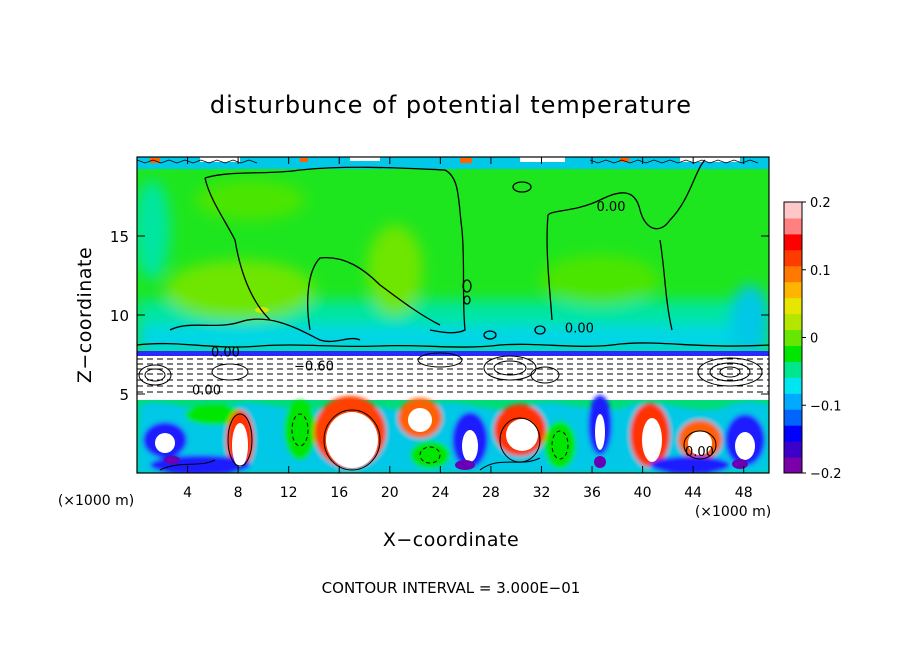 This screenshot has width=904, height=654. Describe the element at coordinates (733, 512) in the screenshot. I see `x-unit-right: (×1000 m)` at that location.